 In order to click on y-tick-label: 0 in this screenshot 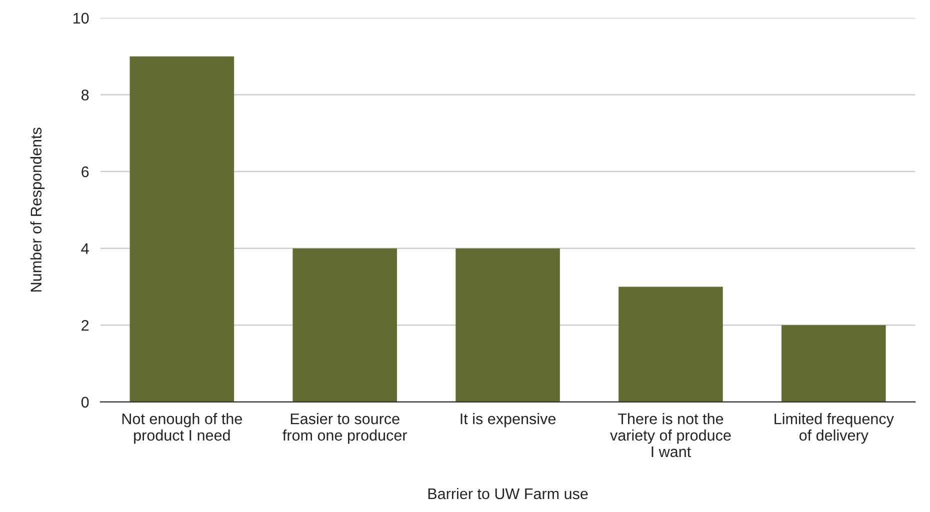, I will do `click(85, 402)`.